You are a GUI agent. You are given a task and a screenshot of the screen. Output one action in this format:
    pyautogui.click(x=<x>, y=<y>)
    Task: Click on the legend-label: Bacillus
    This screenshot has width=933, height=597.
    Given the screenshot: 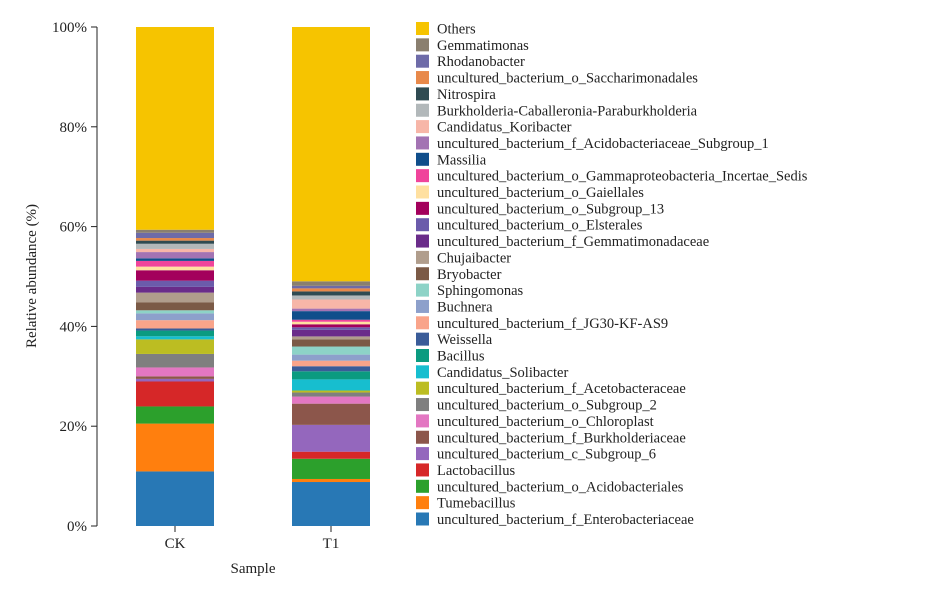 What is the action you would take?
    pyautogui.click(x=461, y=357)
    